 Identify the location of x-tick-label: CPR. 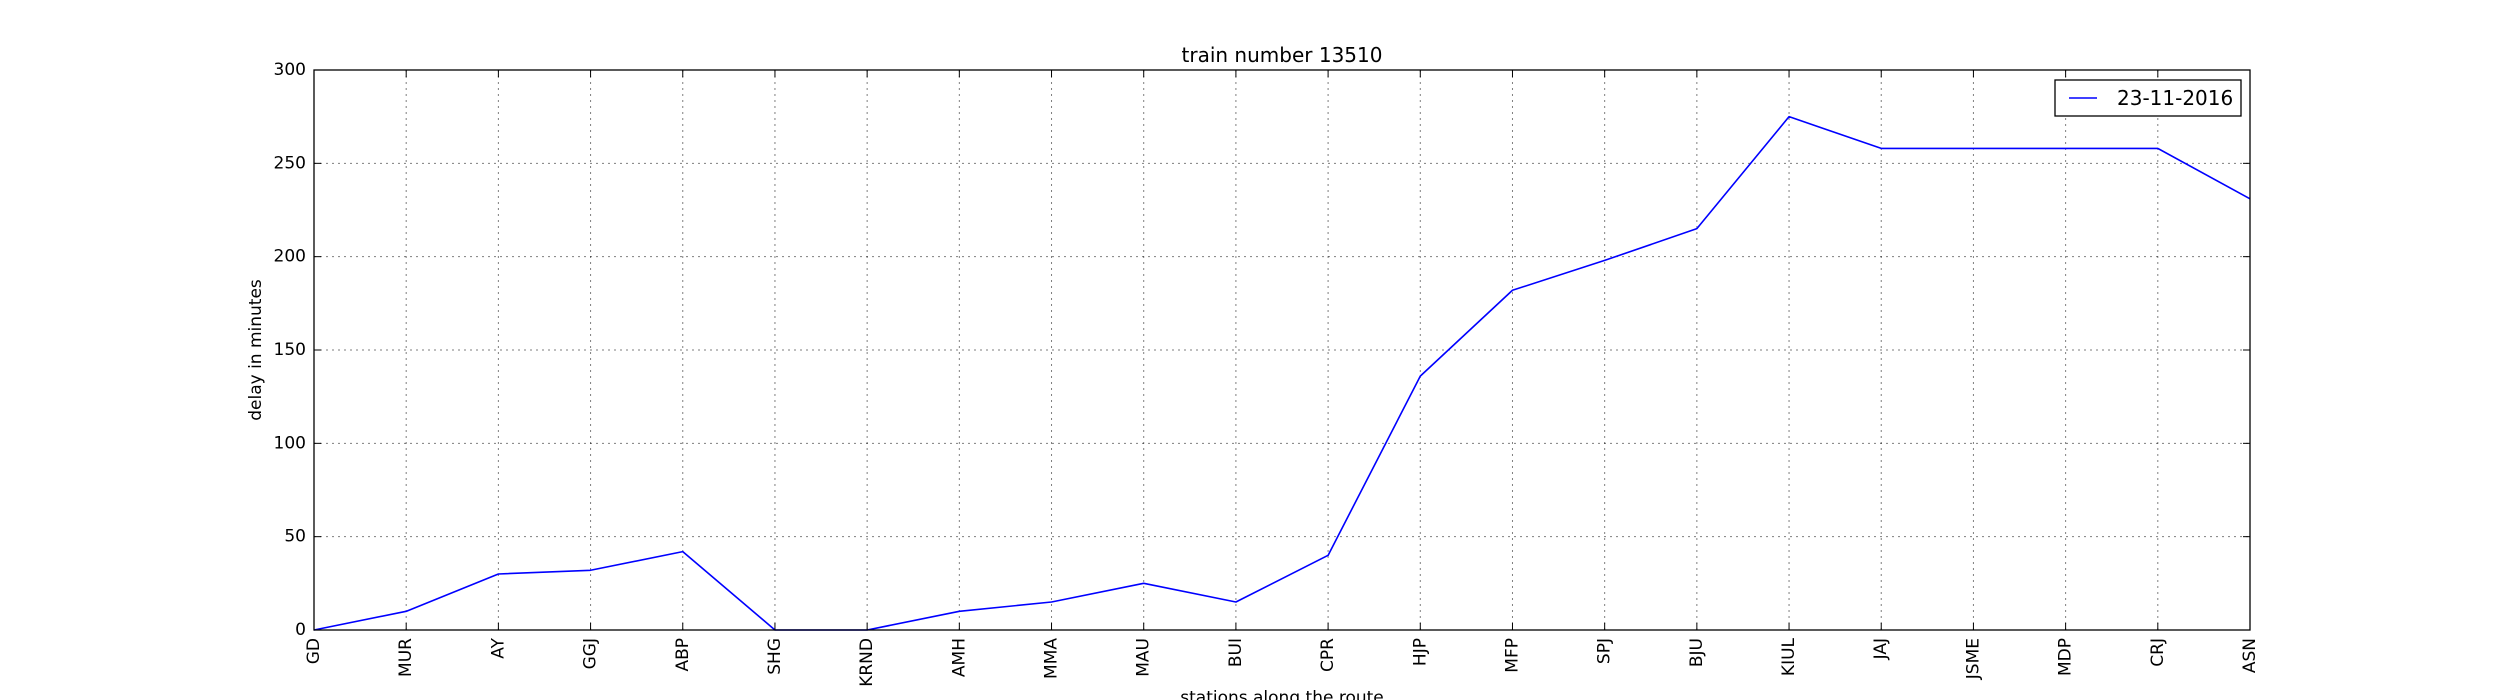
(1328, 655).